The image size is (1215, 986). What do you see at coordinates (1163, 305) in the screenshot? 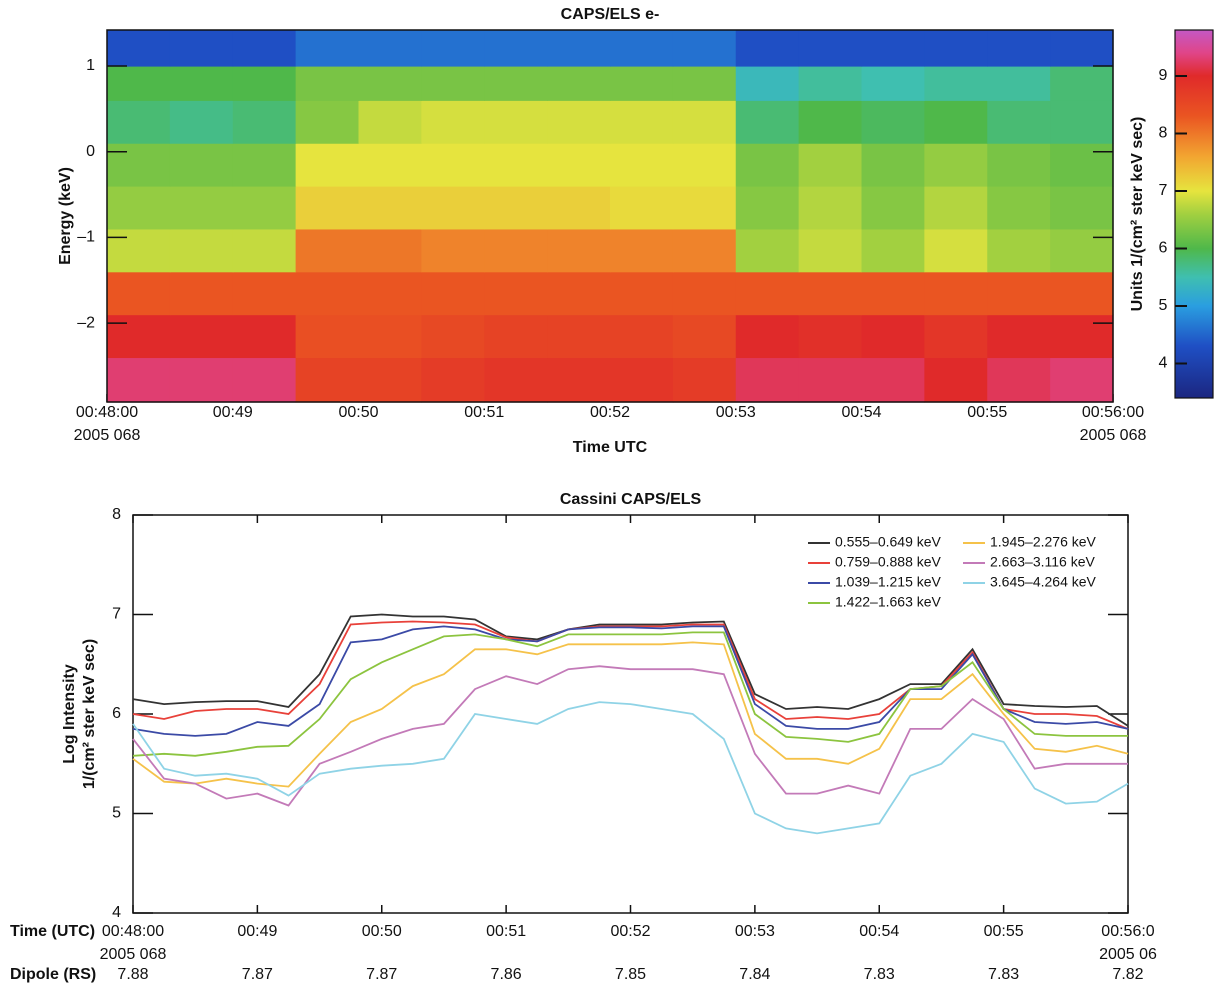
I see `colorbar-tick-label: 5` at bounding box center [1163, 305].